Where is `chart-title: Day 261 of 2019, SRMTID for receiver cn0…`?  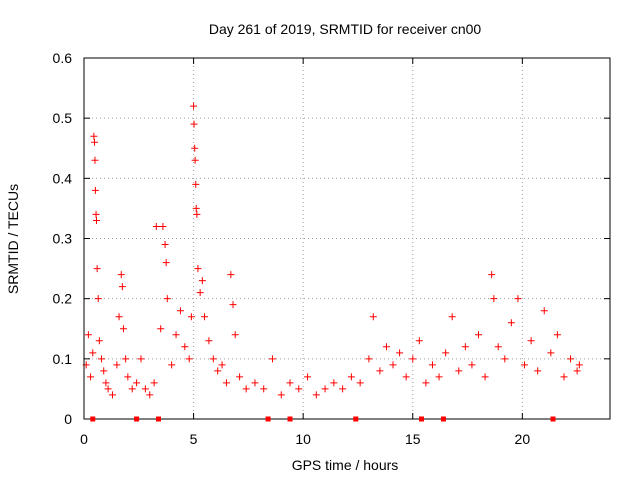
chart-title: Day 261 of 2019, SRMTID for receiver cn0… is located at coordinates (345, 29).